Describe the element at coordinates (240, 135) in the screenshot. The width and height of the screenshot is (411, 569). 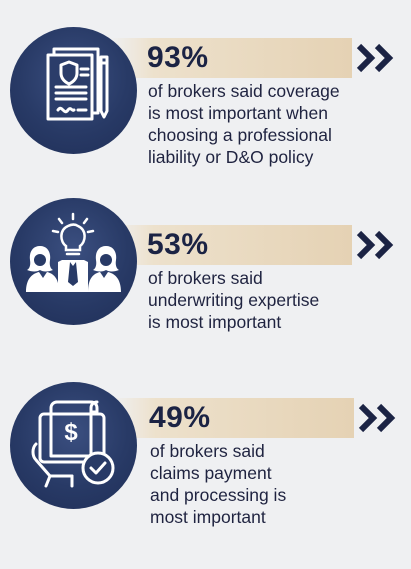
I see `stat-description-line: choosing a professional` at that location.